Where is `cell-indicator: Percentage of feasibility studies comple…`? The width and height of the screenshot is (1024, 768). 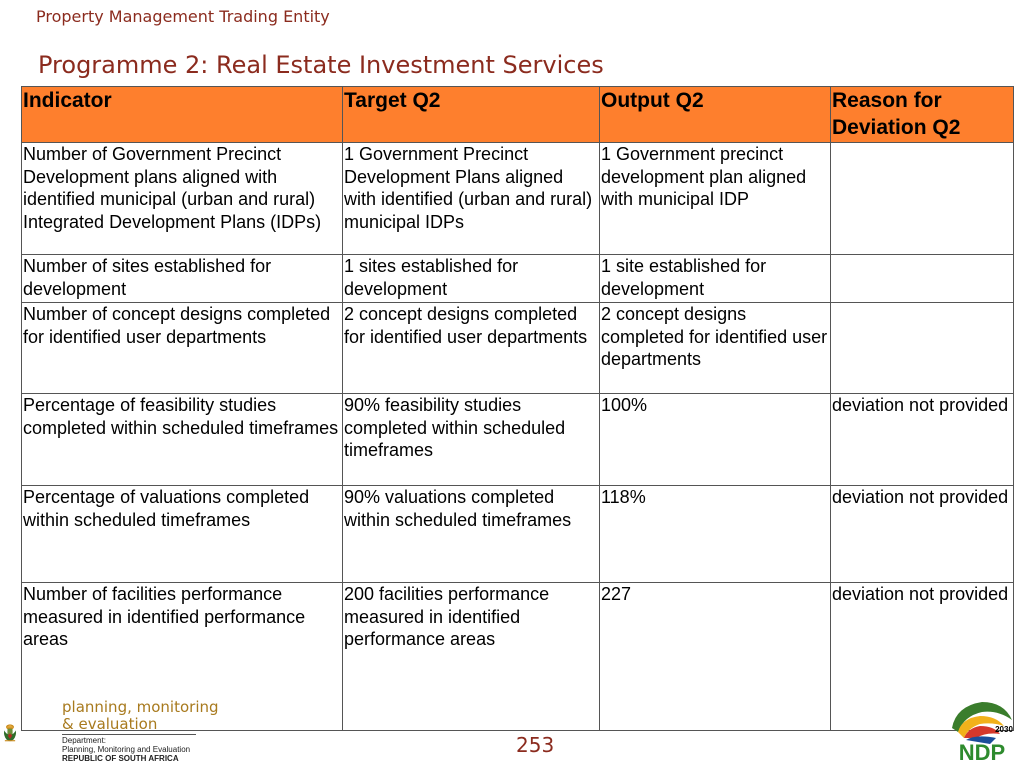
cell-indicator: Percentage of feasibility studies comple… is located at coordinates (182, 439).